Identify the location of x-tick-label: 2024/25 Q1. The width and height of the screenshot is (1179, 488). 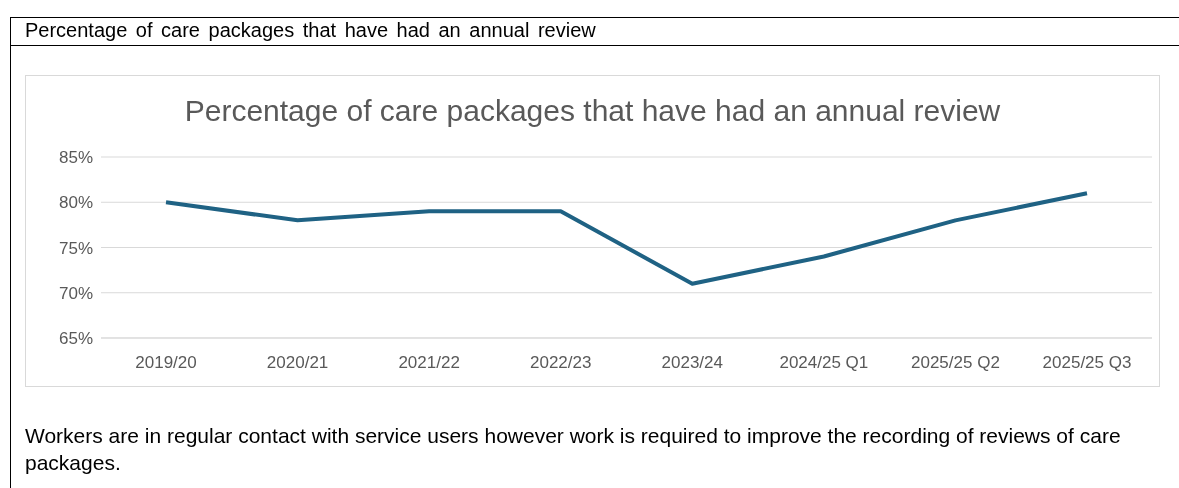
(824, 363).